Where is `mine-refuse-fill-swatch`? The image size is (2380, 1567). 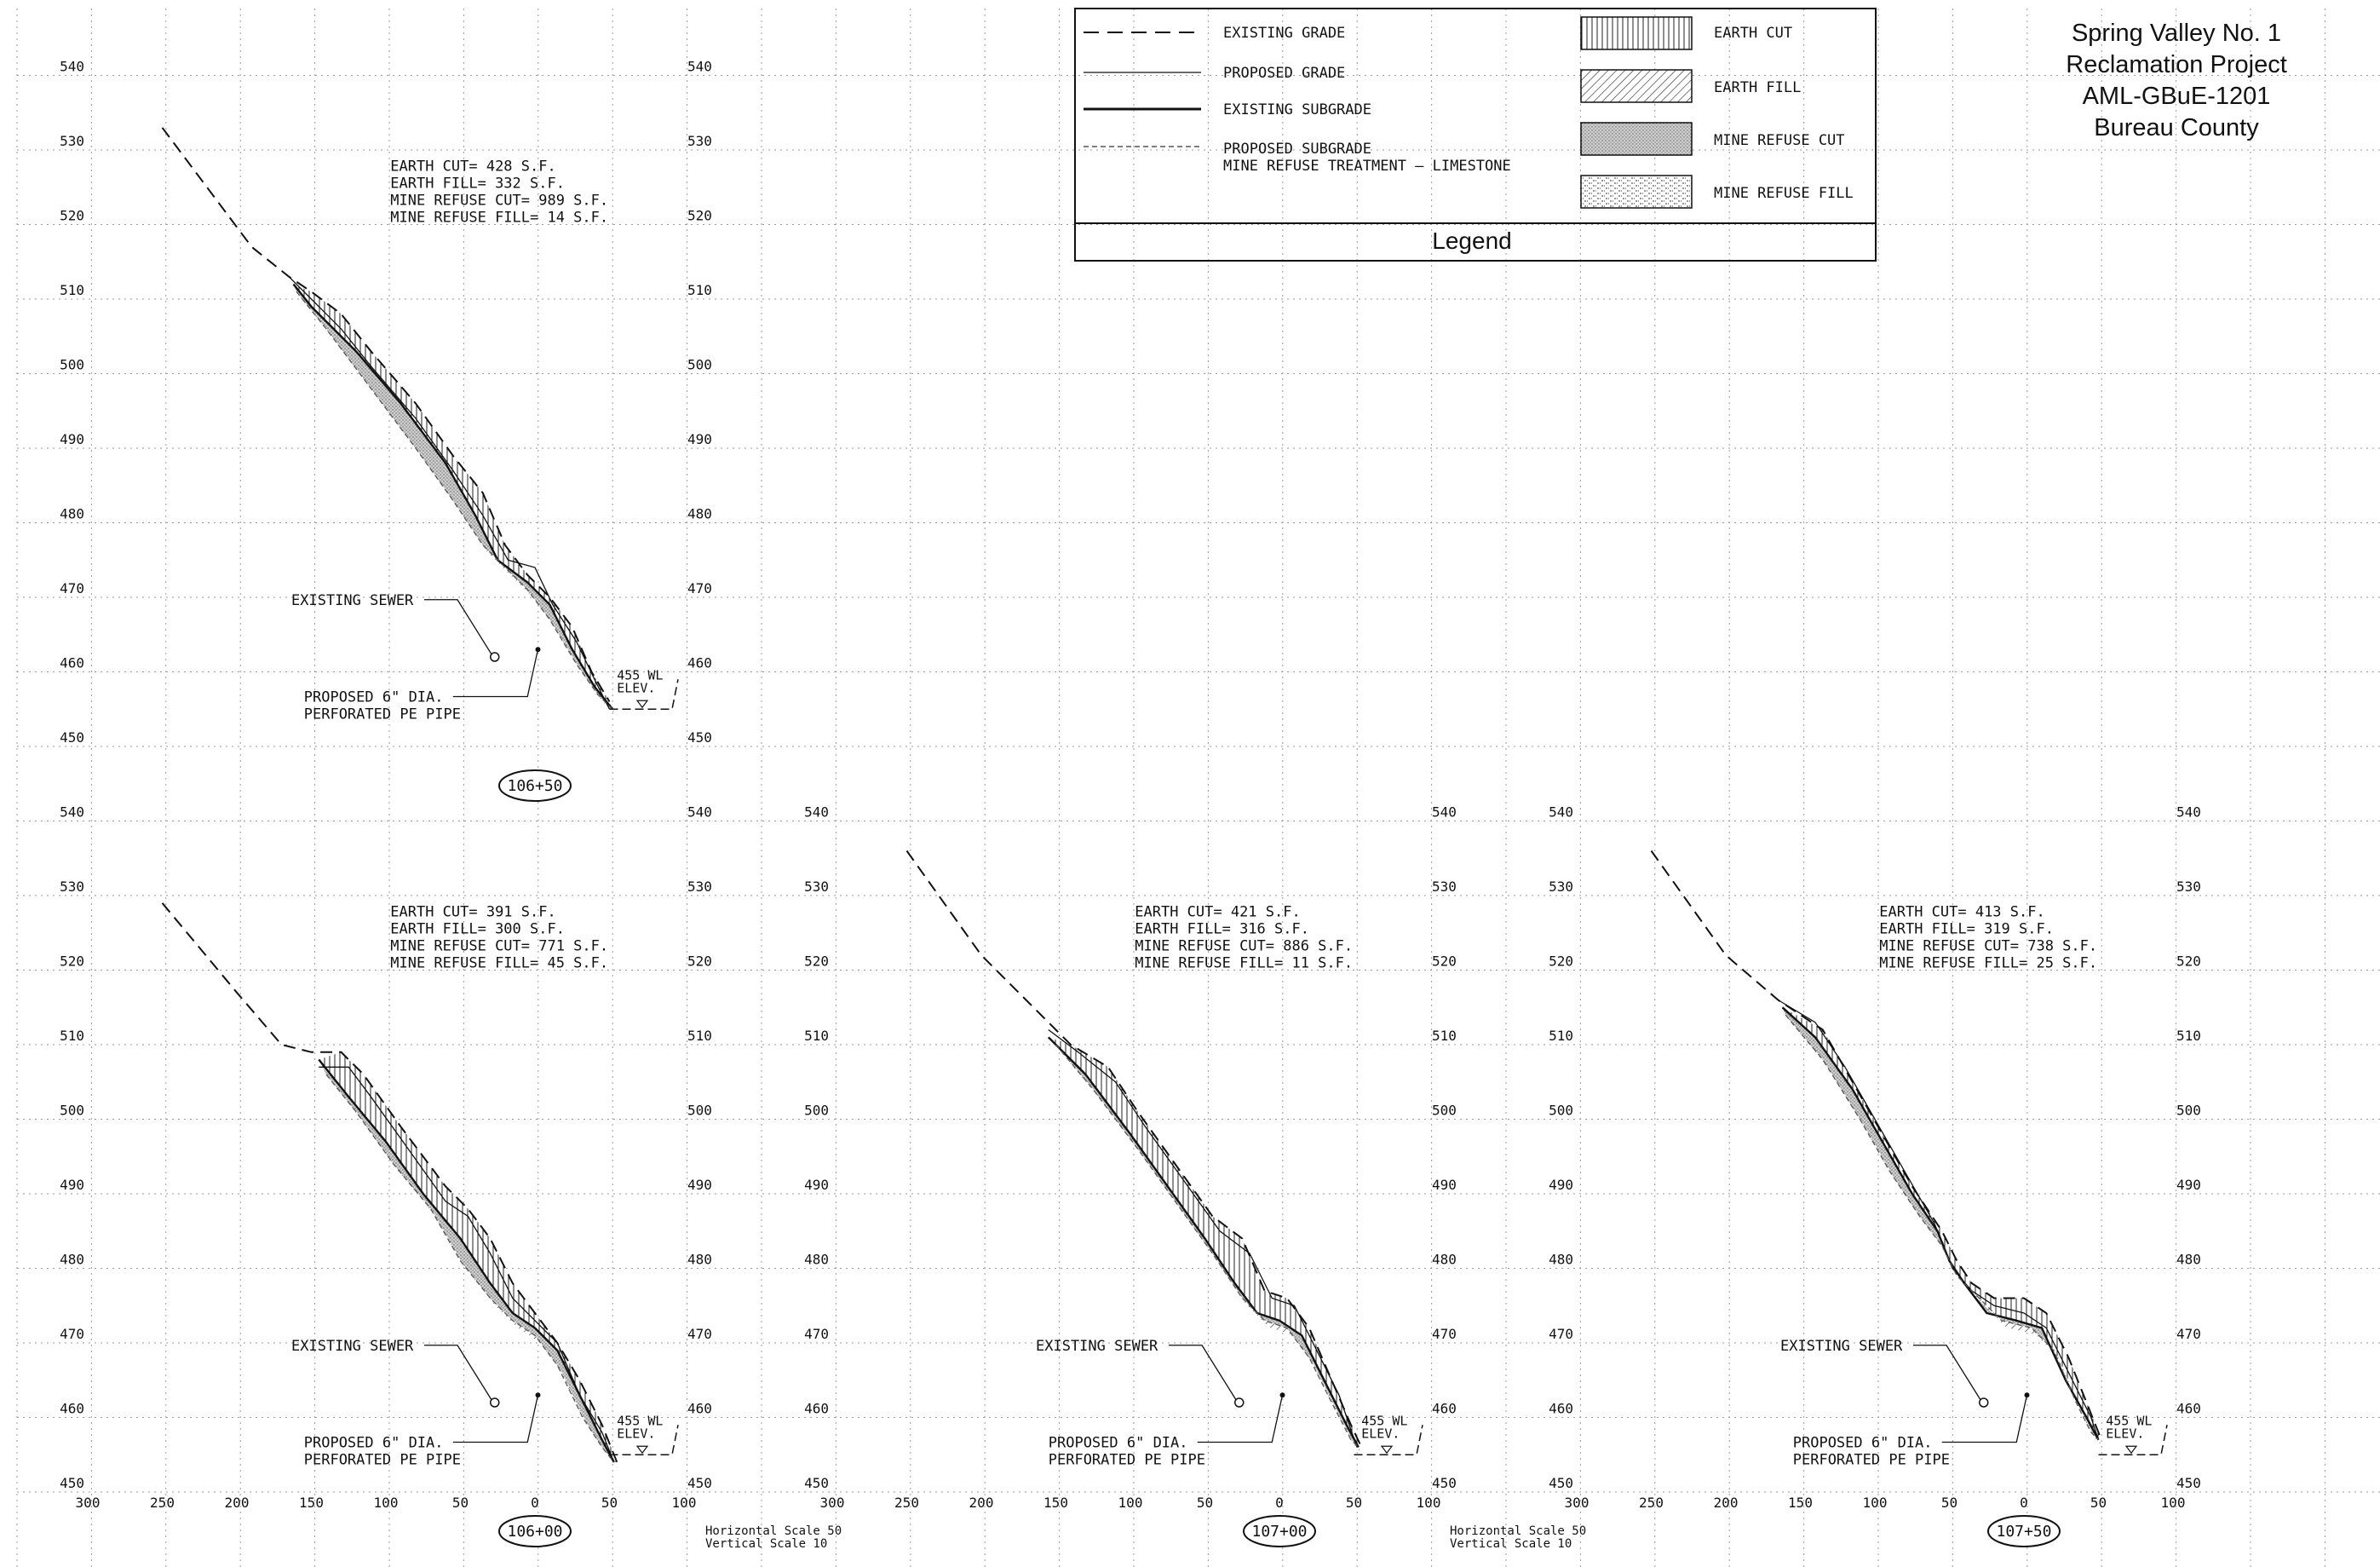
mine-refuse-fill-swatch is located at coordinates (1636, 192).